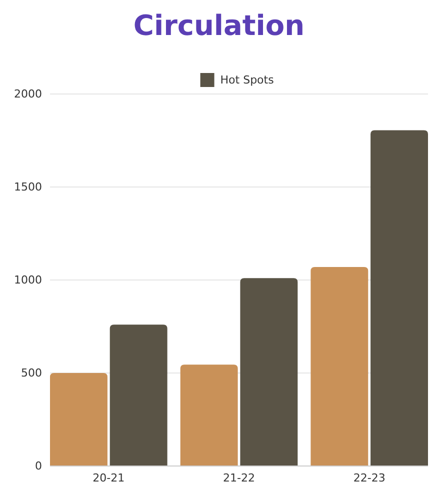 The height and width of the screenshot is (485, 438). Describe the element at coordinates (219, 25) in the screenshot. I see `chart-title: Circulation` at that location.